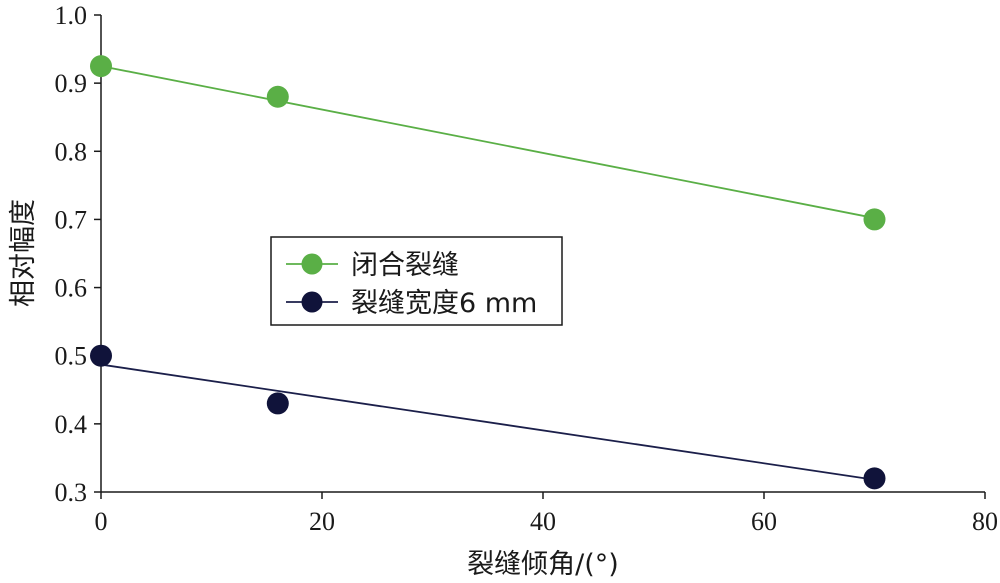 This screenshot has height=583, width=1000. I want to click on legend-marker-closed-fracture, so click(312, 264).